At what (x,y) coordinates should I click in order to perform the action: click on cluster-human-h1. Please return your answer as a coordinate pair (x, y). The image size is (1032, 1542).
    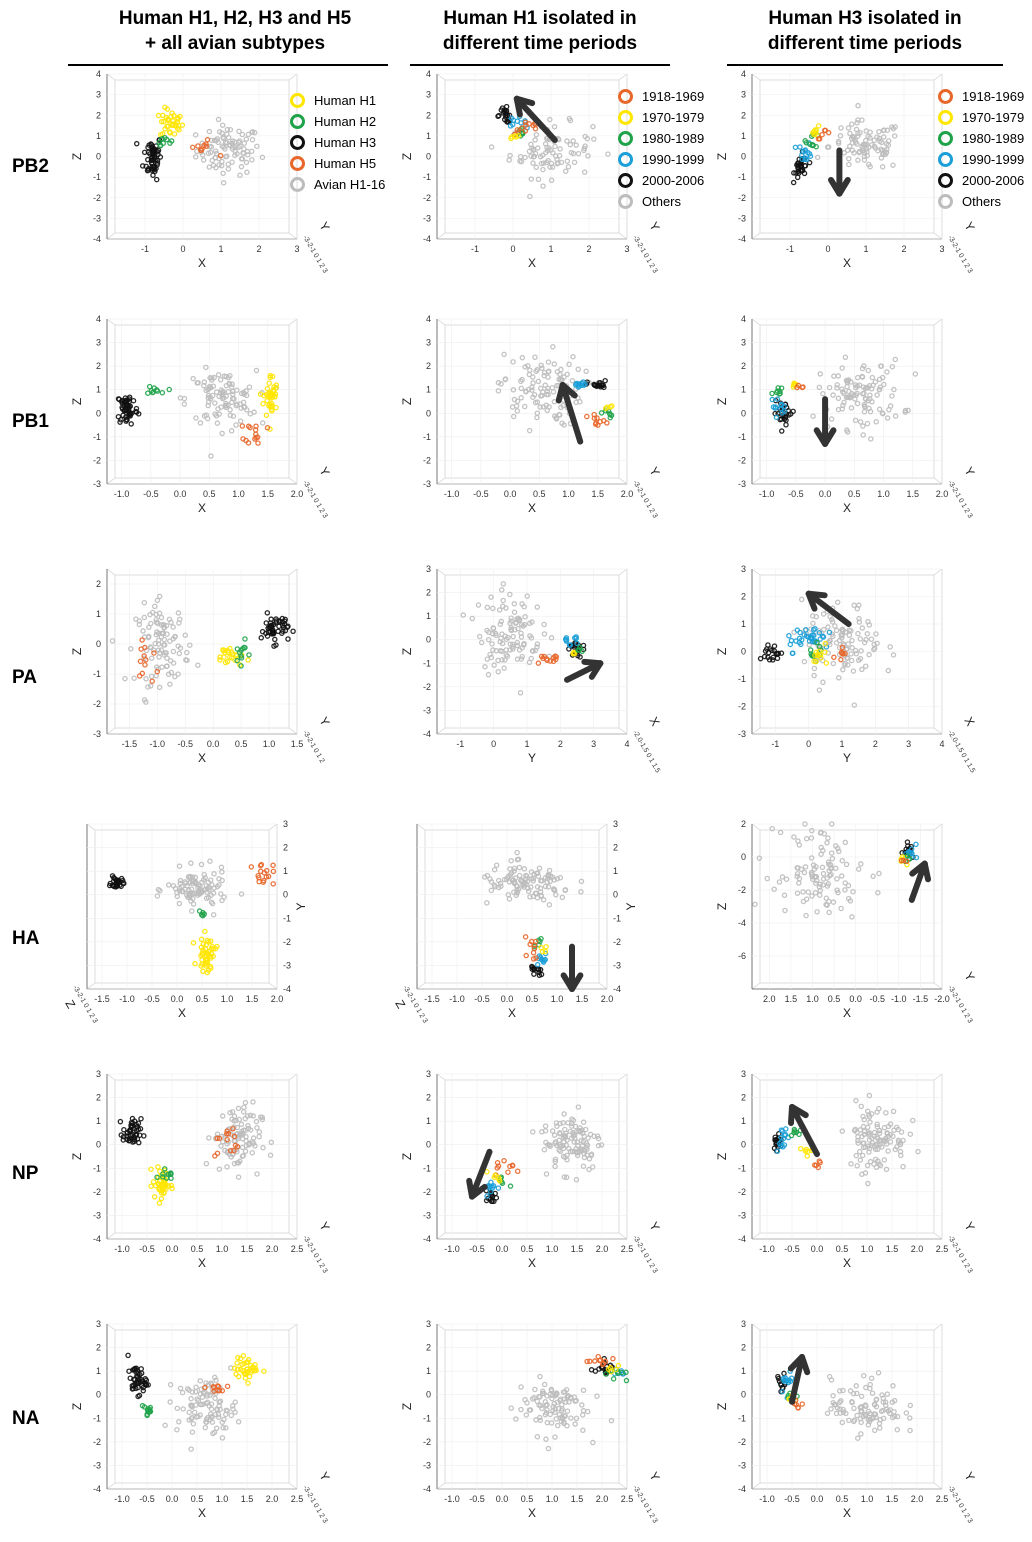
    Looking at the image, I should click on (205, 952).